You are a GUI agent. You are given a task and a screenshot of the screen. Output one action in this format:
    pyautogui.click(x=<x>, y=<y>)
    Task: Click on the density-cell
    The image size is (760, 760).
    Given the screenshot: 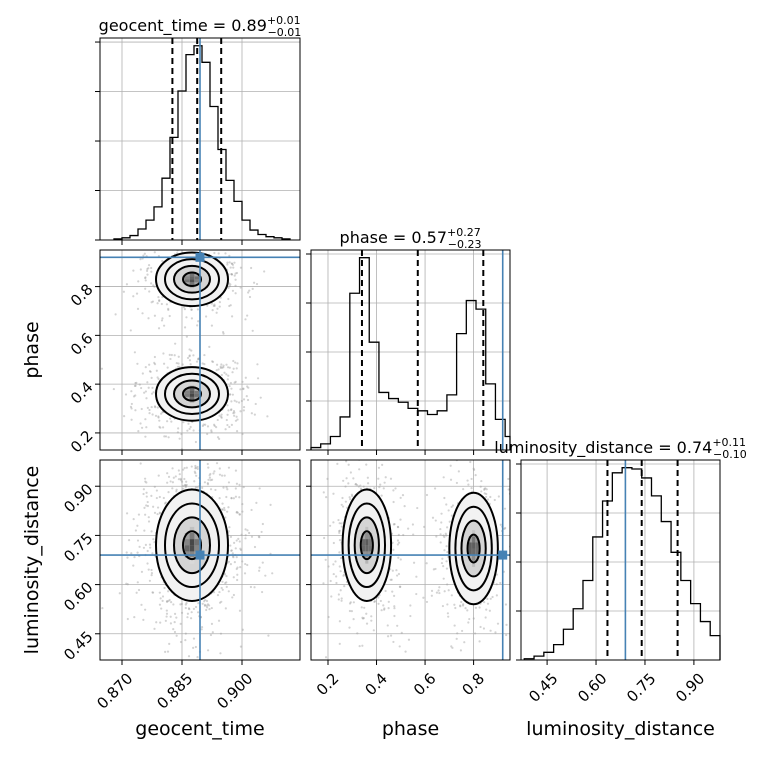 What is the action you would take?
    pyautogui.click(x=192, y=560)
    